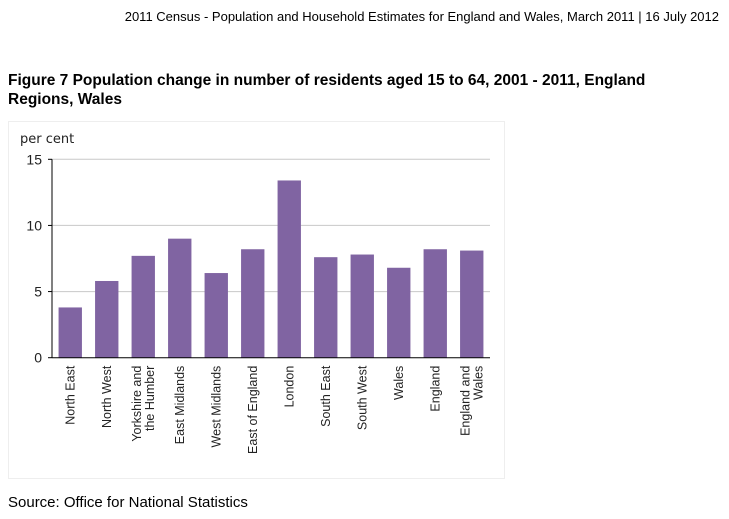 The width and height of the screenshot is (729, 519). Describe the element at coordinates (34, 225) in the screenshot. I see `y-tick-label: 10` at that location.